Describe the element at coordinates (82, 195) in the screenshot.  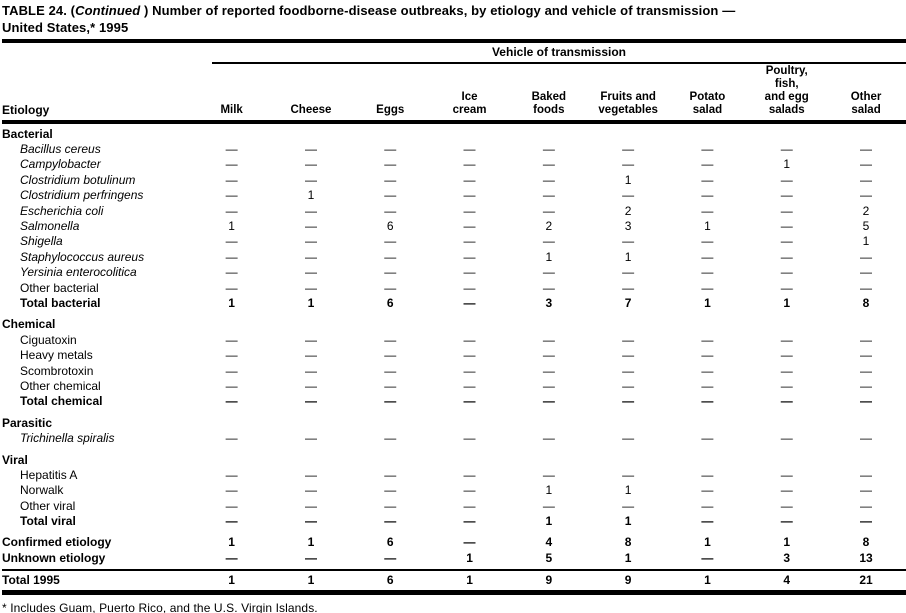
I see `row-label: Clostridium perfringens` at that location.